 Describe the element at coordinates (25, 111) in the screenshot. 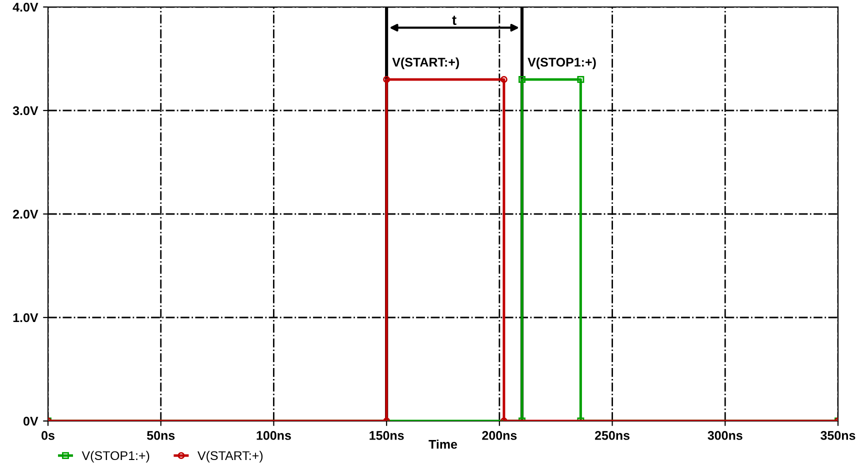

I see `y-tick-label: 3.0V` at that location.